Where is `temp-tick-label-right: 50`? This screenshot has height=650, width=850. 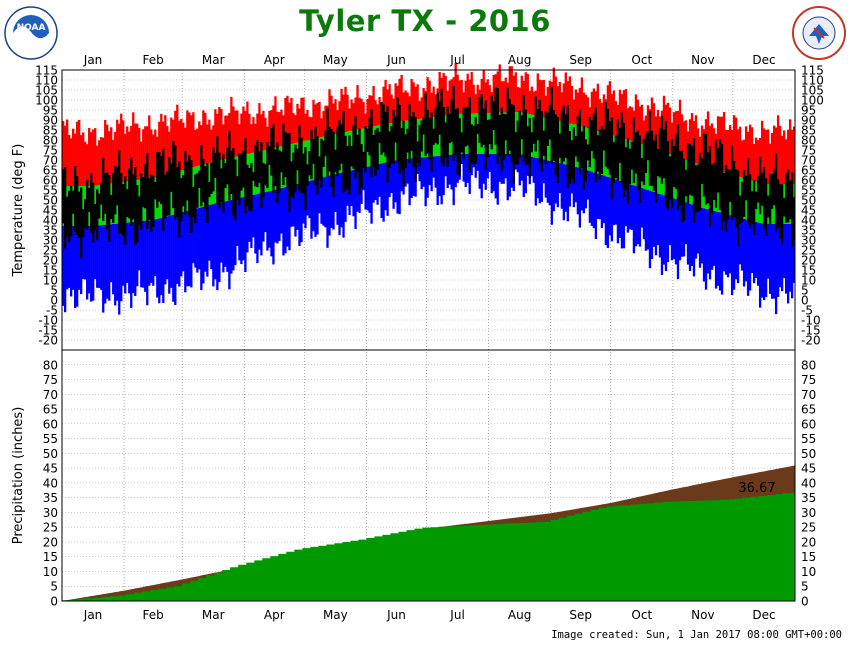 temp-tick-label-right: 50 is located at coordinates (808, 201).